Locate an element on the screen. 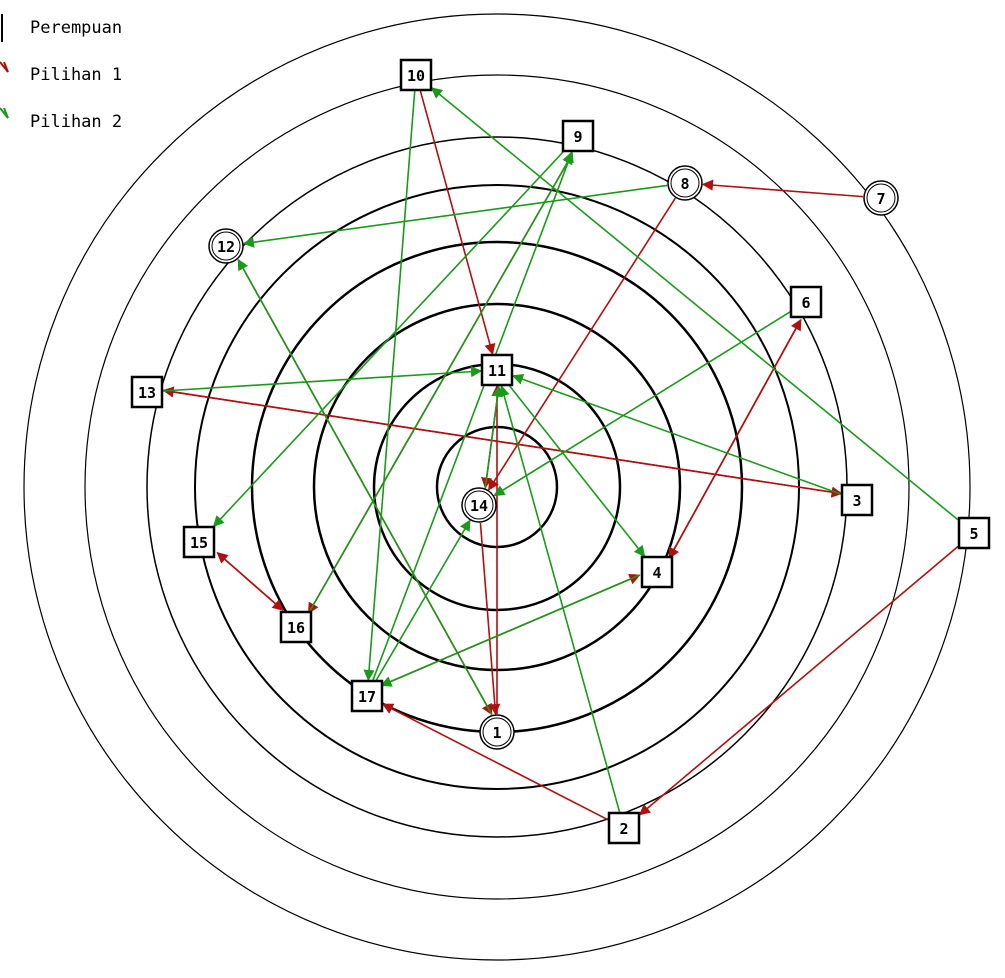 The height and width of the screenshot is (978, 1005). node-label: 7 is located at coordinates (880, 199).